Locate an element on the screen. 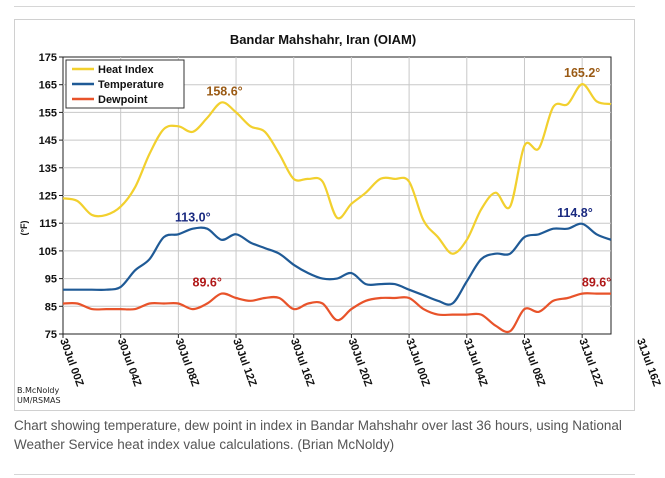  y-tick-label: 175 is located at coordinates (48, 58).